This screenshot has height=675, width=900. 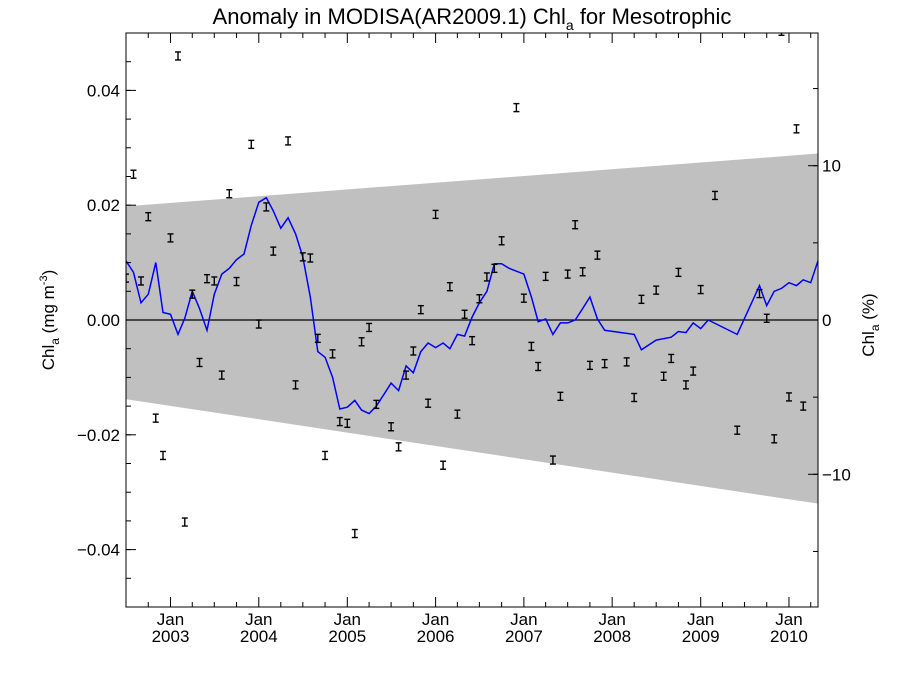 I want to click on y-axis-right-label: Chla (%), so click(x=870, y=324).